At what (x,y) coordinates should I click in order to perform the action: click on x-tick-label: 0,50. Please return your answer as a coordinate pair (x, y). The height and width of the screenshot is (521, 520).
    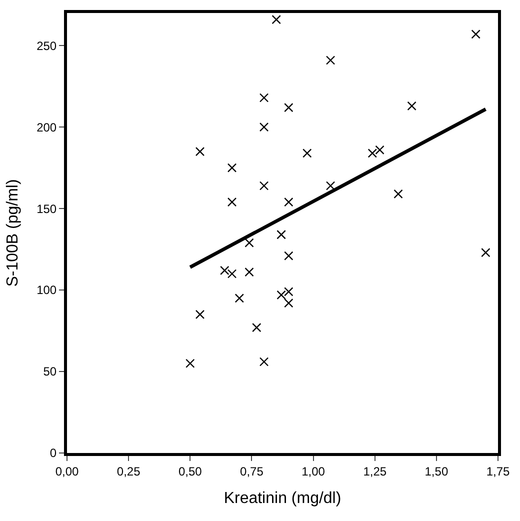
    Looking at the image, I should click on (190, 471).